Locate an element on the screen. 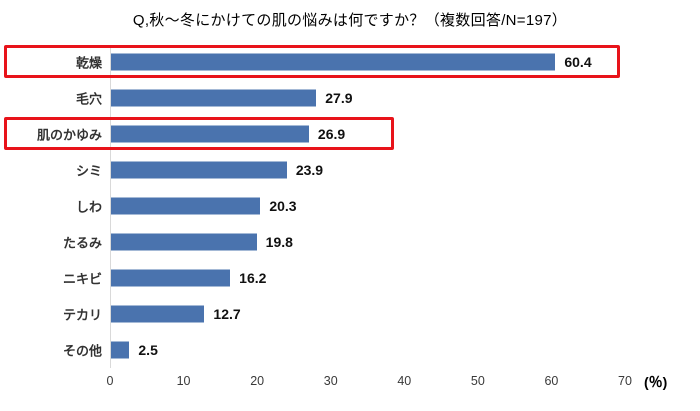 The image size is (700, 411). category-label: その他 is located at coordinates (82, 351).